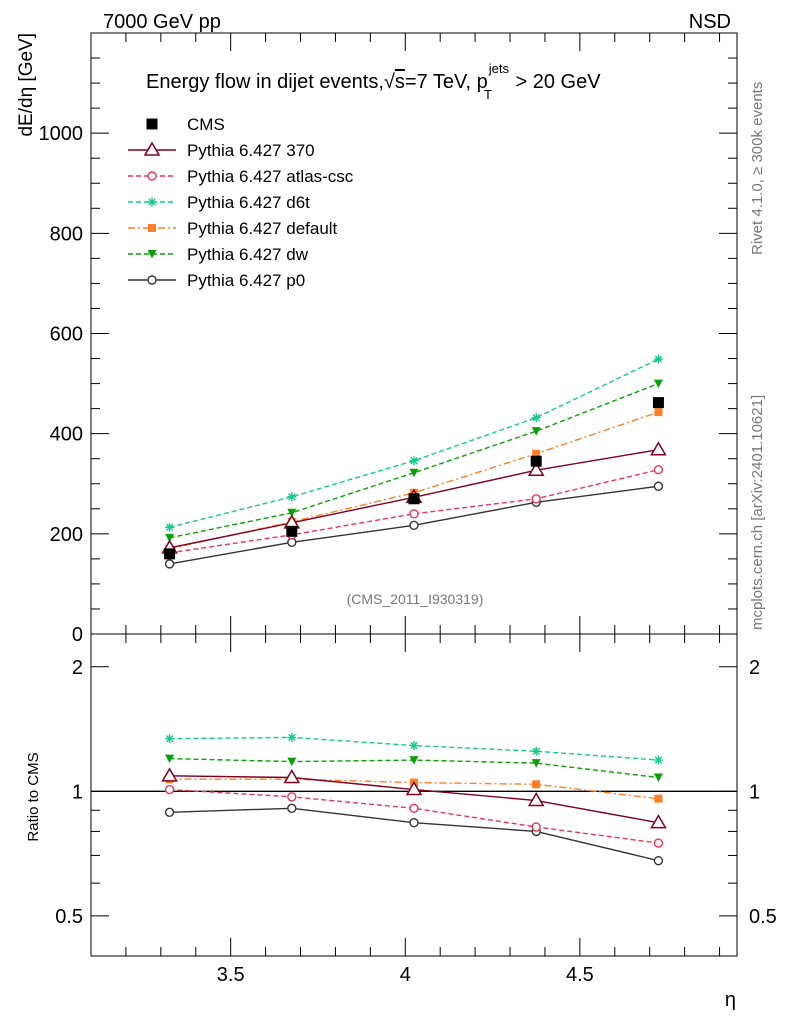 This screenshot has height=1024, width=786. Describe the element at coordinates (757, 168) in the screenshot. I see `rivet-version-label: Rivet 4.1.0, ≥ 300k events` at that location.